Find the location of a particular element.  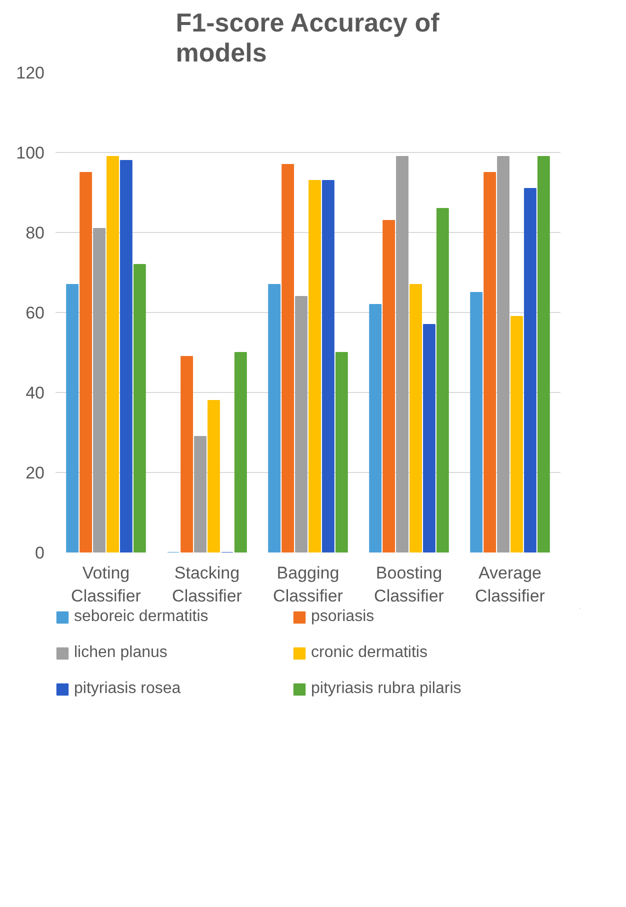

y-tick-label: 20 is located at coordinates (35, 473).